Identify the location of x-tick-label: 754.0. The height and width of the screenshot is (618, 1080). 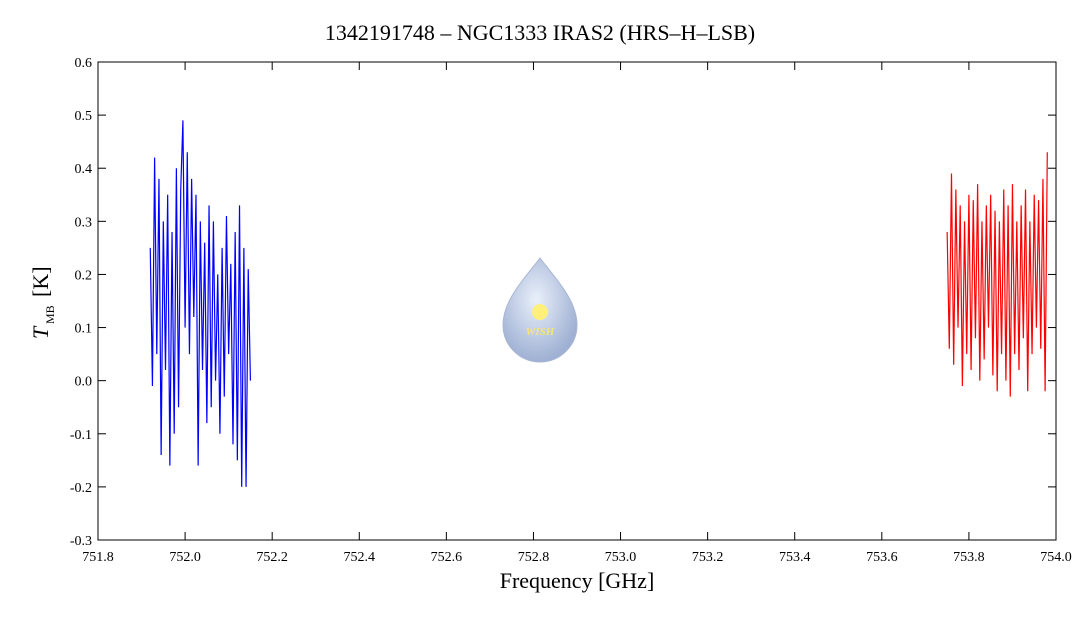
(1056, 557).